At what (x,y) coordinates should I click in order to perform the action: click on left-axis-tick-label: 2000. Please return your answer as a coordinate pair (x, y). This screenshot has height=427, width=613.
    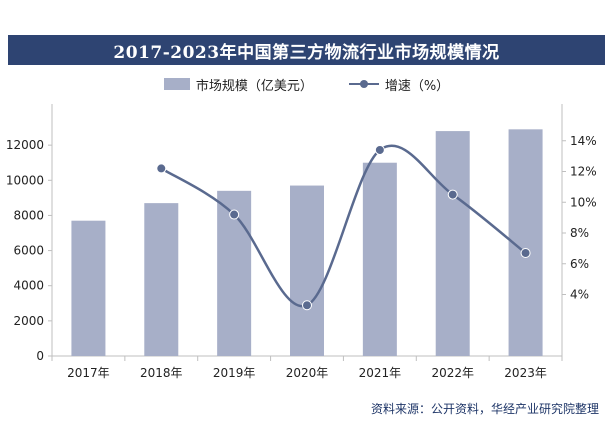
    Looking at the image, I should click on (28, 321).